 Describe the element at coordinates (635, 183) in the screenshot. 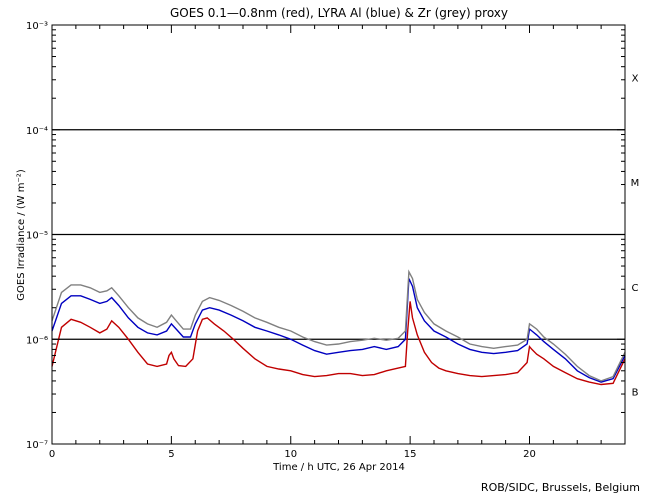

I see `flare-class-label: M` at that location.